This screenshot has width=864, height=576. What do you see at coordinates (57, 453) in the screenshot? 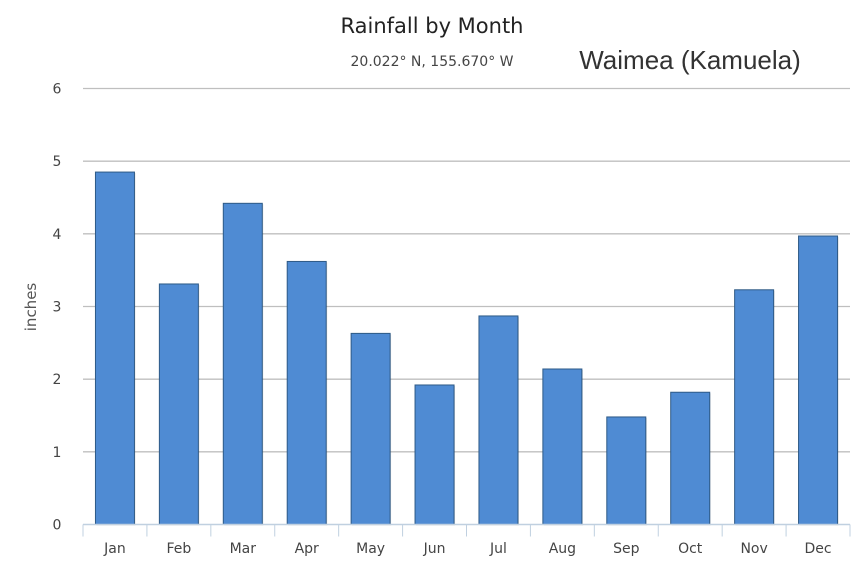
I see `y-tick-label: 1` at bounding box center [57, 453].